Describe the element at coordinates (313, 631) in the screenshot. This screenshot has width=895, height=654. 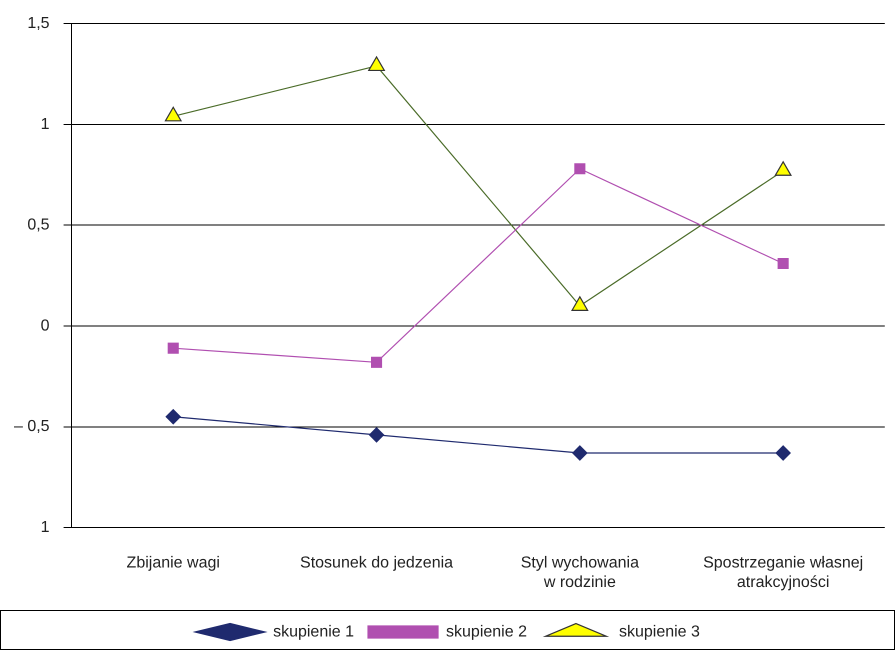
I see `legend-label: skupienie 1` at that location.